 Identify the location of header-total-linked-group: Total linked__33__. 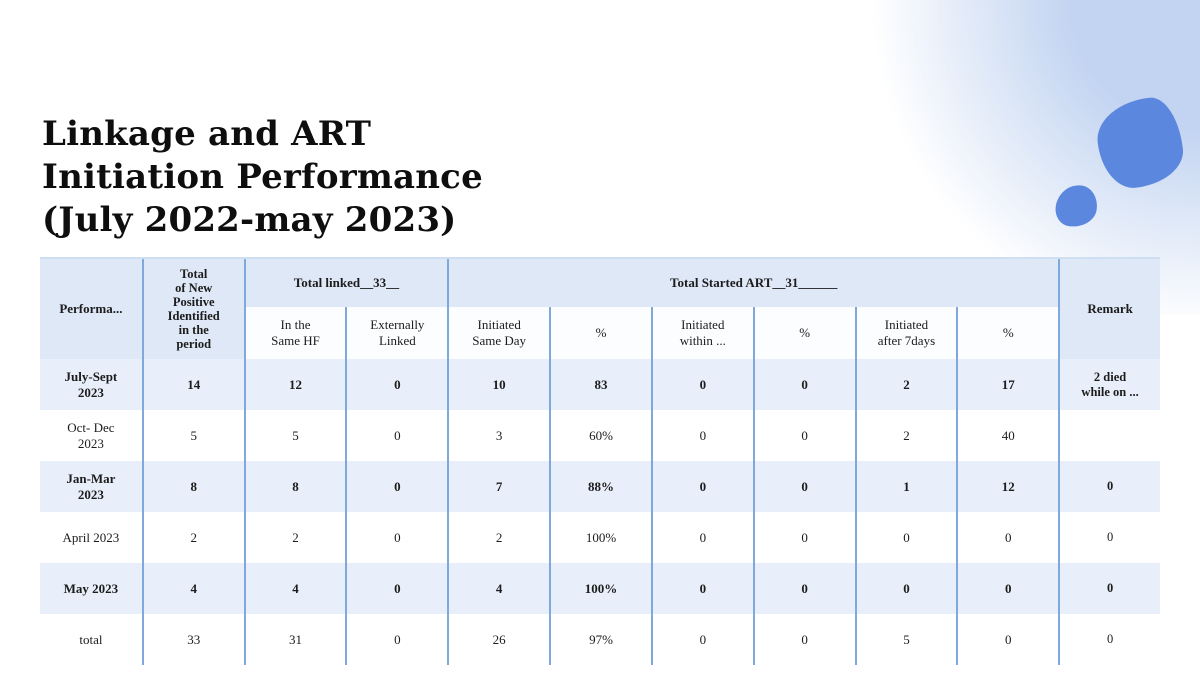
(345, 283).